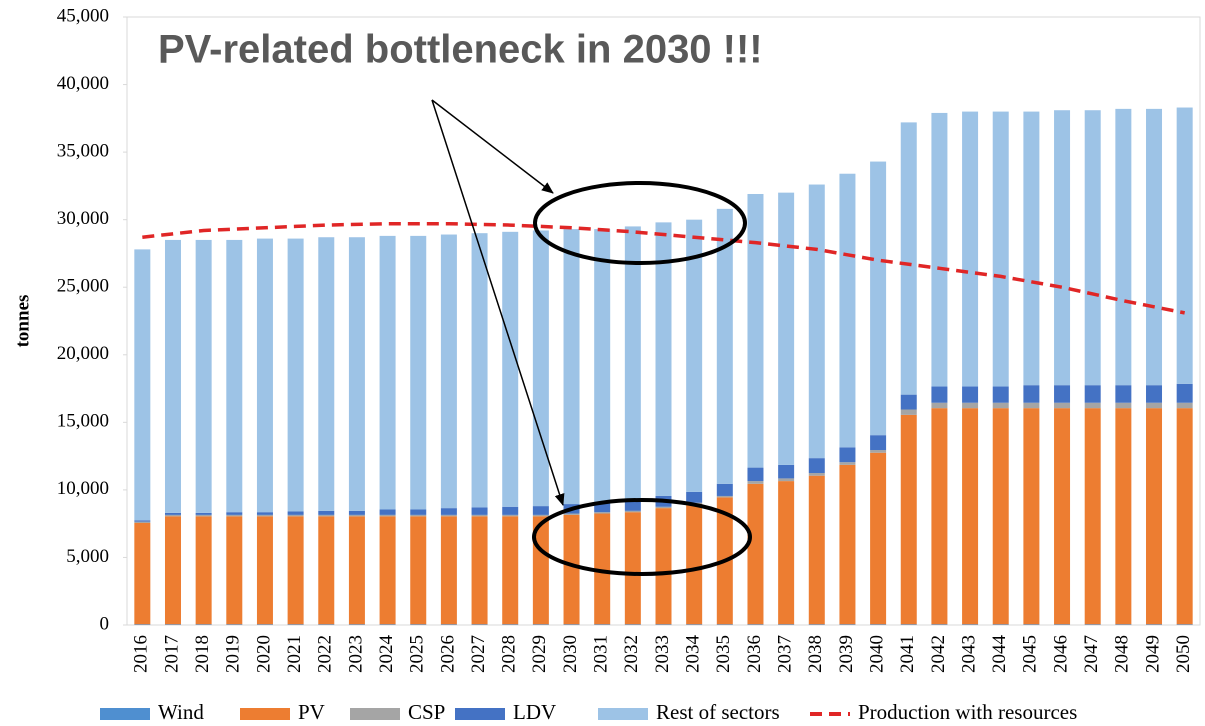  I want to click on legend-label: Rest of sectors, so click(718, 712).